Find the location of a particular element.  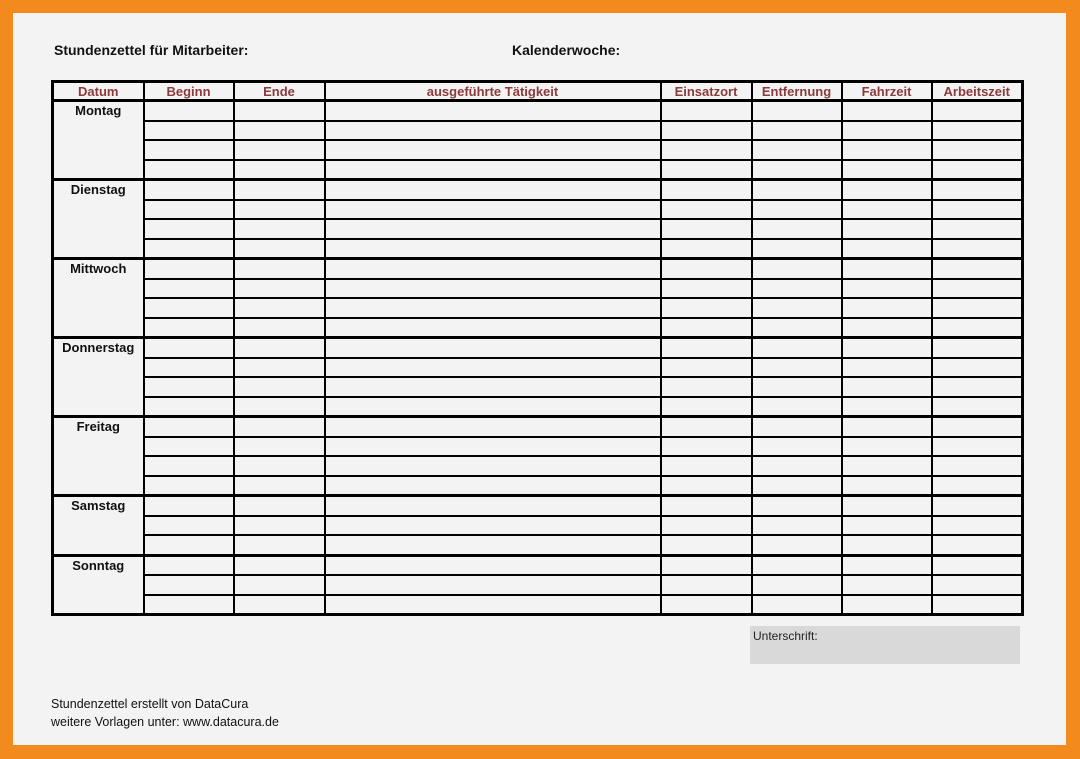

signature-field: Unterschrift: is located at coordinates (885, 645).